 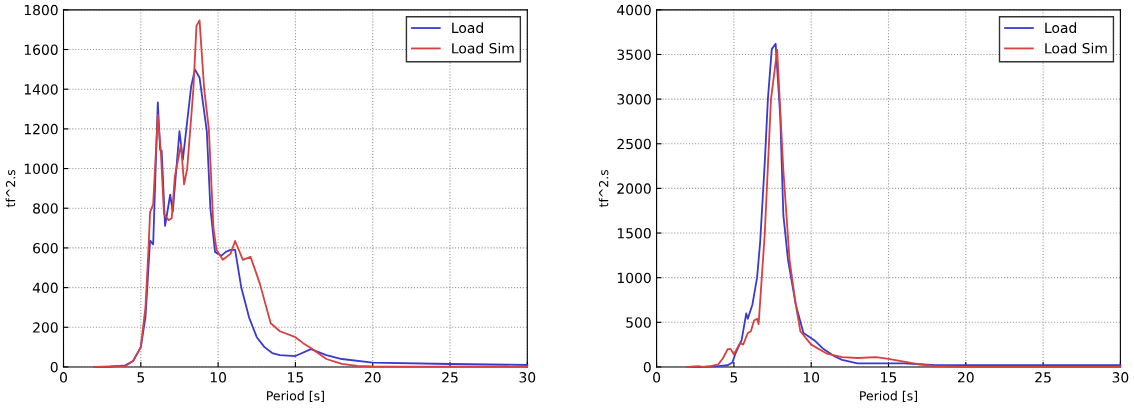 I want to click on y-tick-label: 1600, so click(x=41, y=49).